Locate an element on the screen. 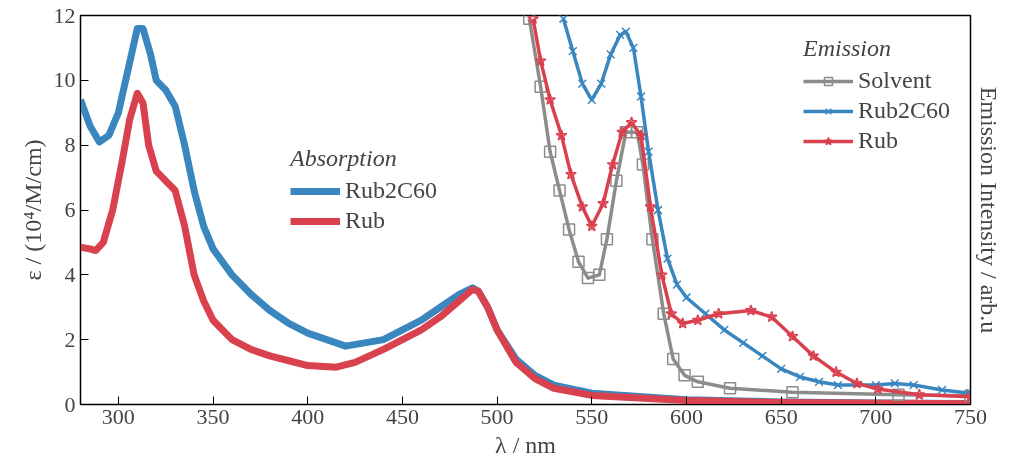 This screenshot has width=1025, height=466. x-tick-label: 600 is located at coordinates (686, 416).